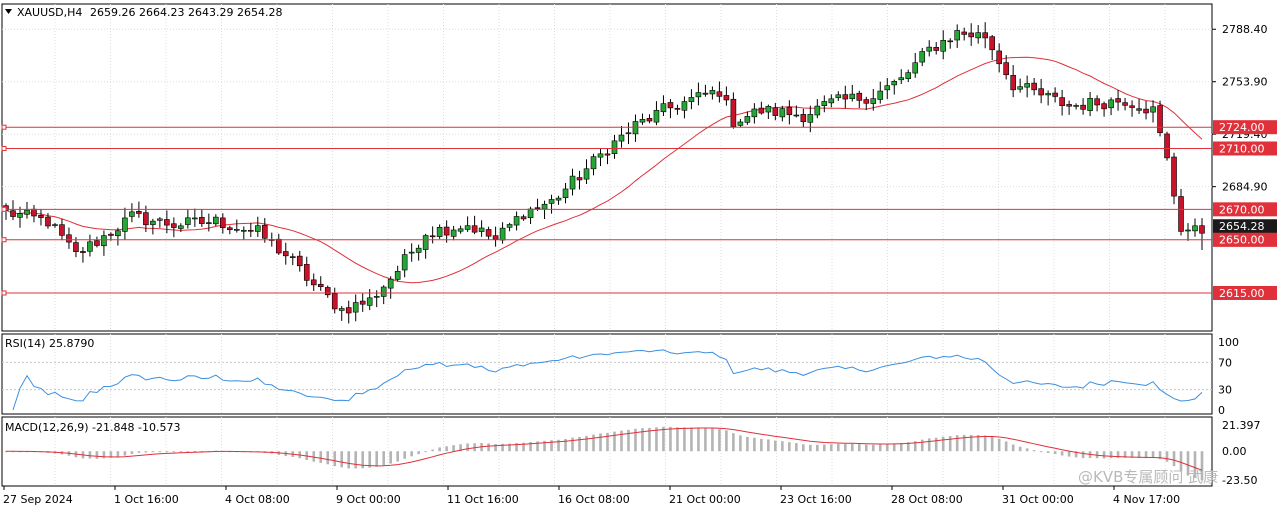 The width and height of the screenshot is (1280, 510). Describe the element at coordinates (1245, 82) in the screenshot. I see `price-axis-label: 2753.90` at that location.